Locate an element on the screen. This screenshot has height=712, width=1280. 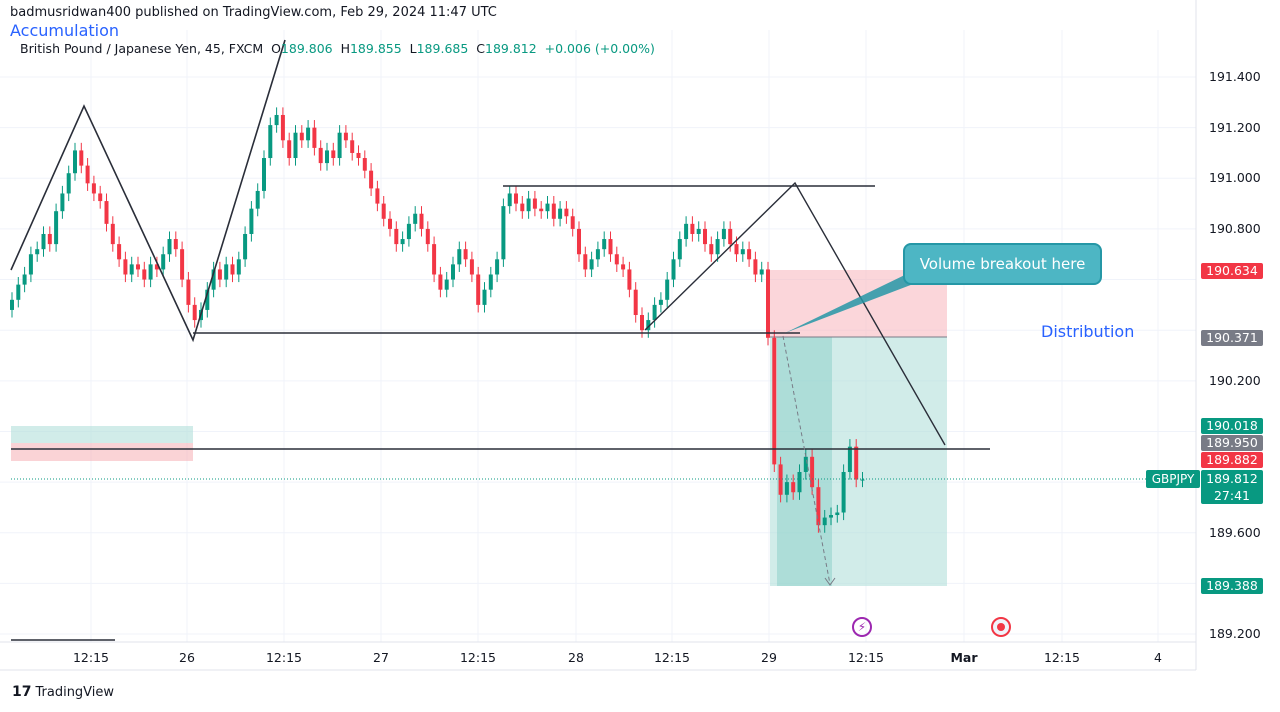
time-tick: 4 is located at coordinates (1158, 657).